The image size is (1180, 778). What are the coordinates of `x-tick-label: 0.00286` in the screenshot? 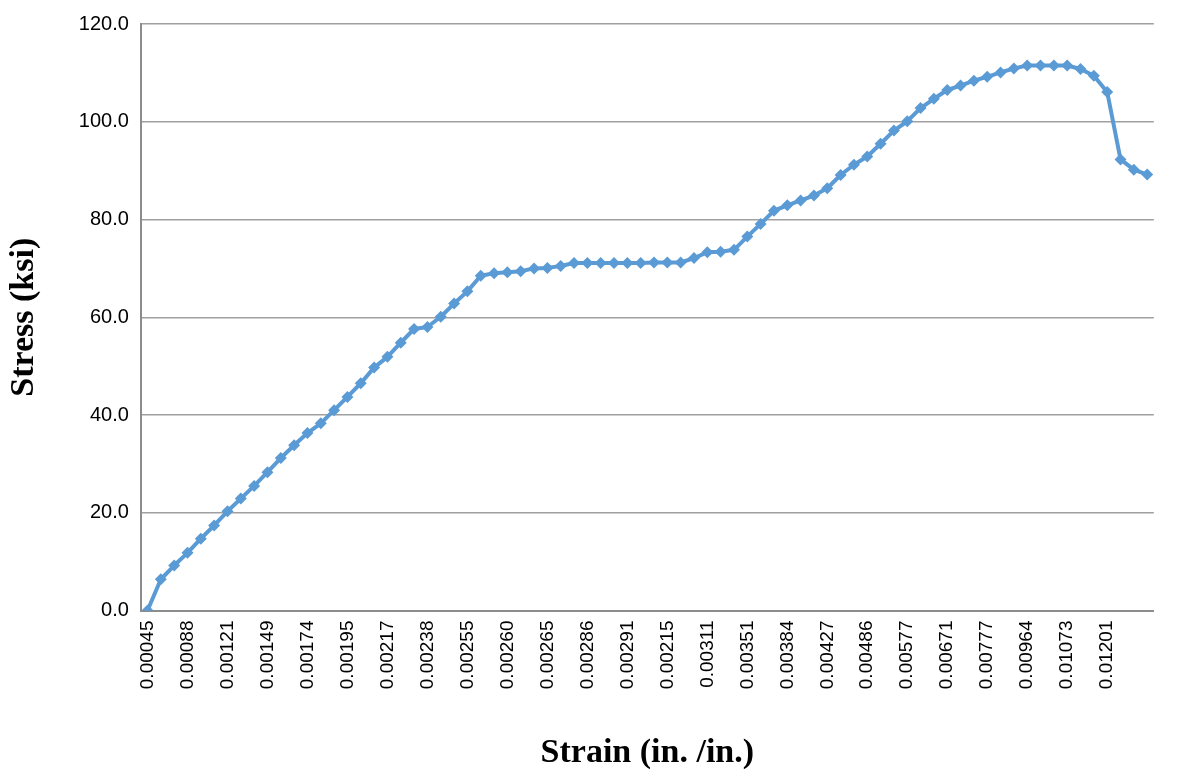 It's located at (586, 655).